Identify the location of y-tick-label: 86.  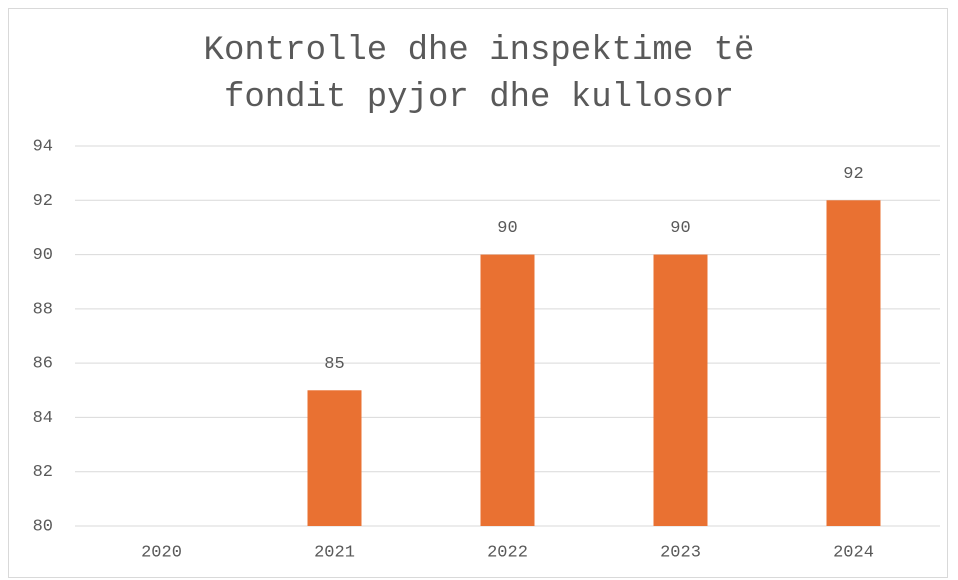
(43, 364).